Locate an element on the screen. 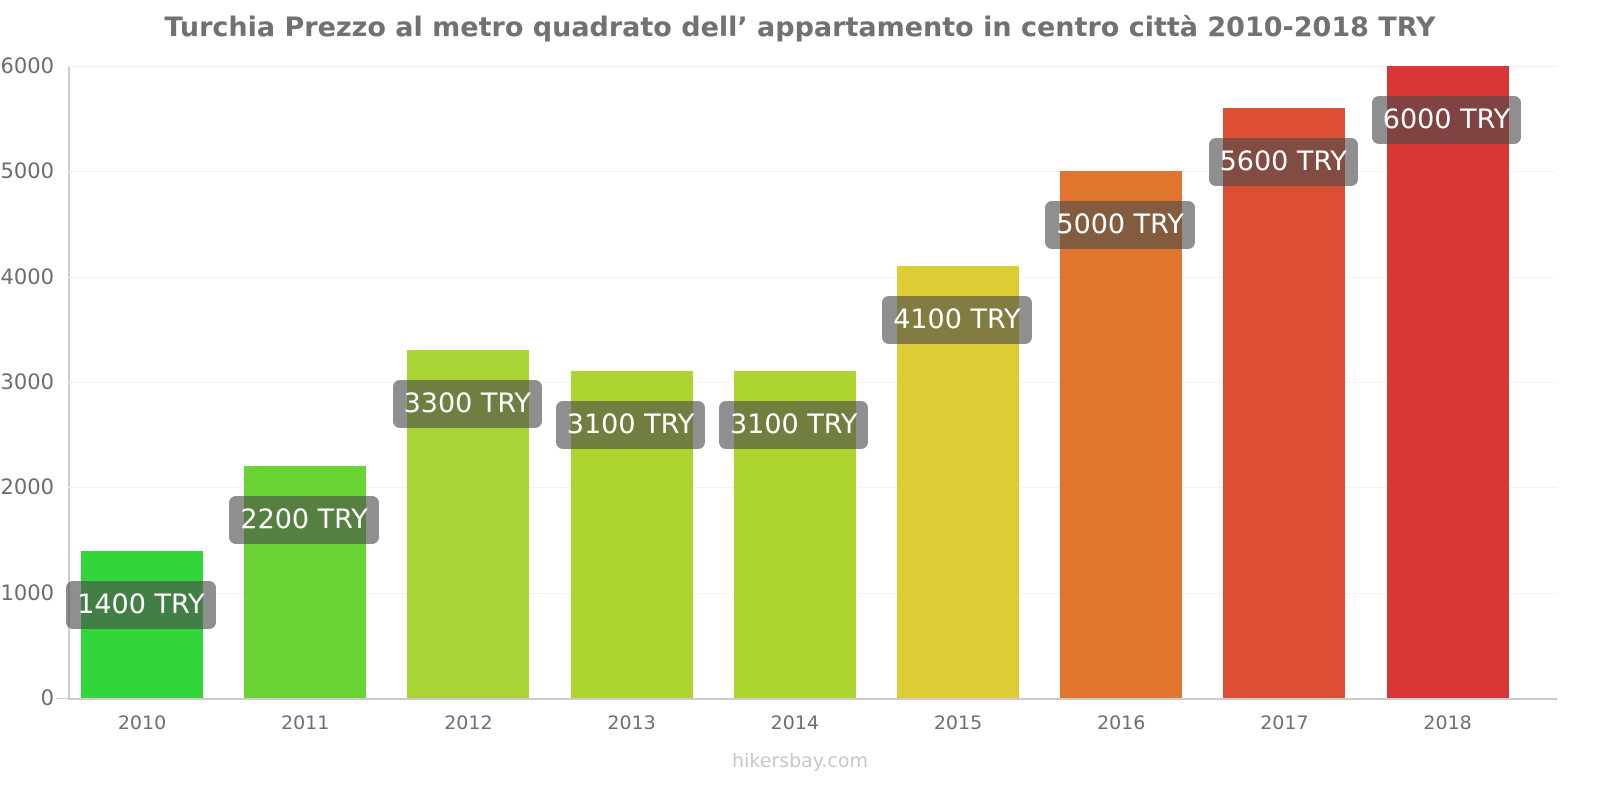 This screenshot has height=800, width=1600. y-axis-label-5000: 5000 is located at coordinates (27, 171).